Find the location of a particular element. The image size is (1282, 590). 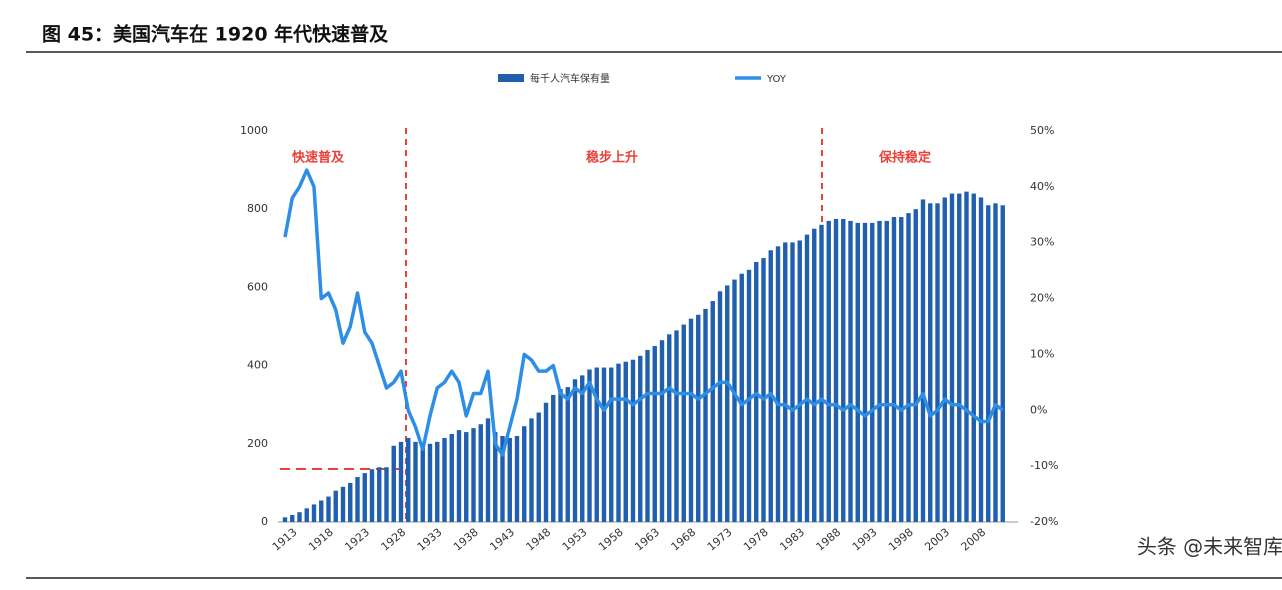

x-tick-label: 2003 is located at coordinates (937, 540).